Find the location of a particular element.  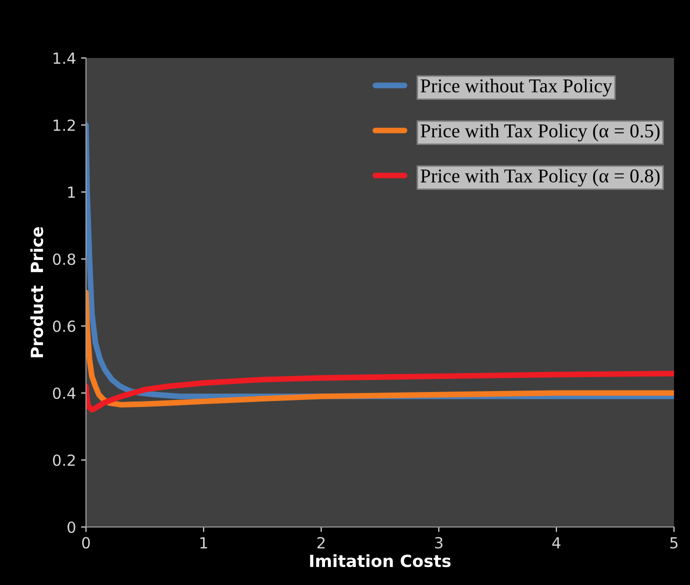

y-axis-title: Product Price is located at coordinates (37, 292).